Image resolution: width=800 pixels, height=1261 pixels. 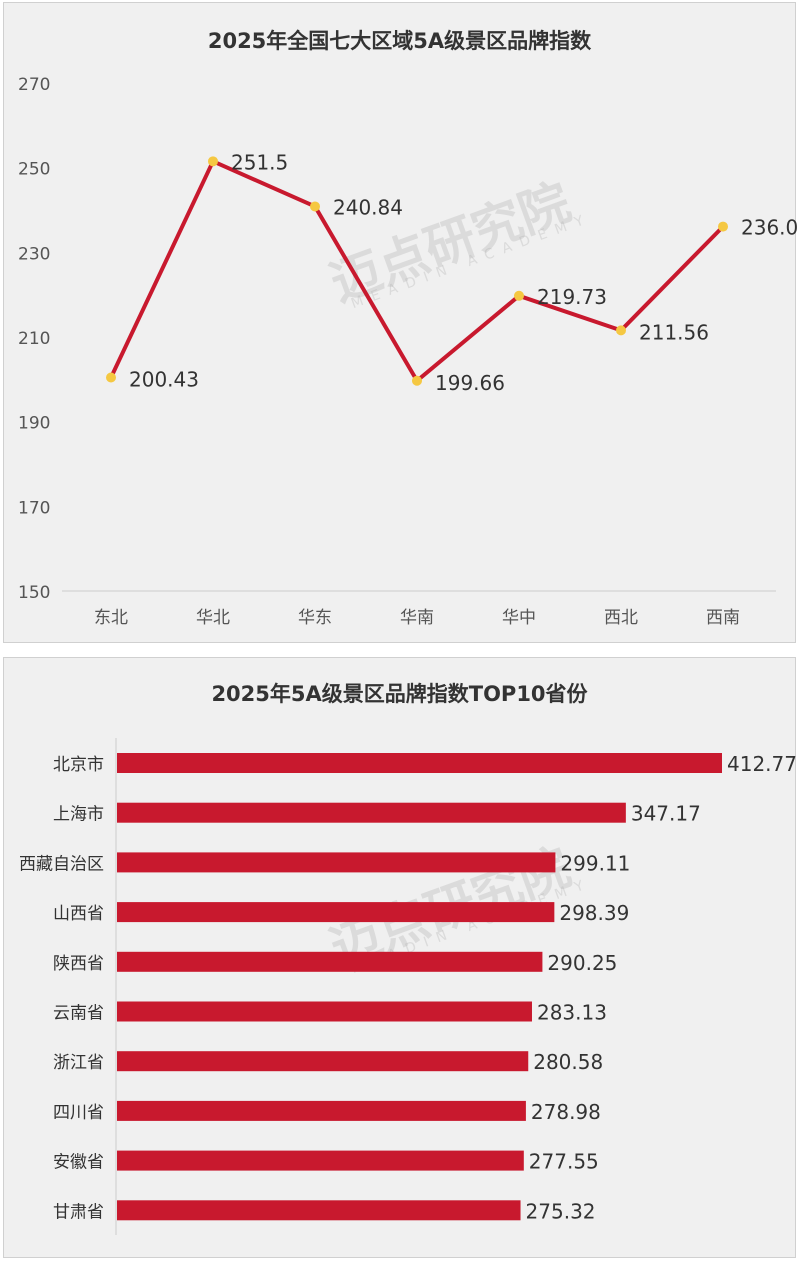 I want to click on category-label: 北京市, so click(x=78, y=765).